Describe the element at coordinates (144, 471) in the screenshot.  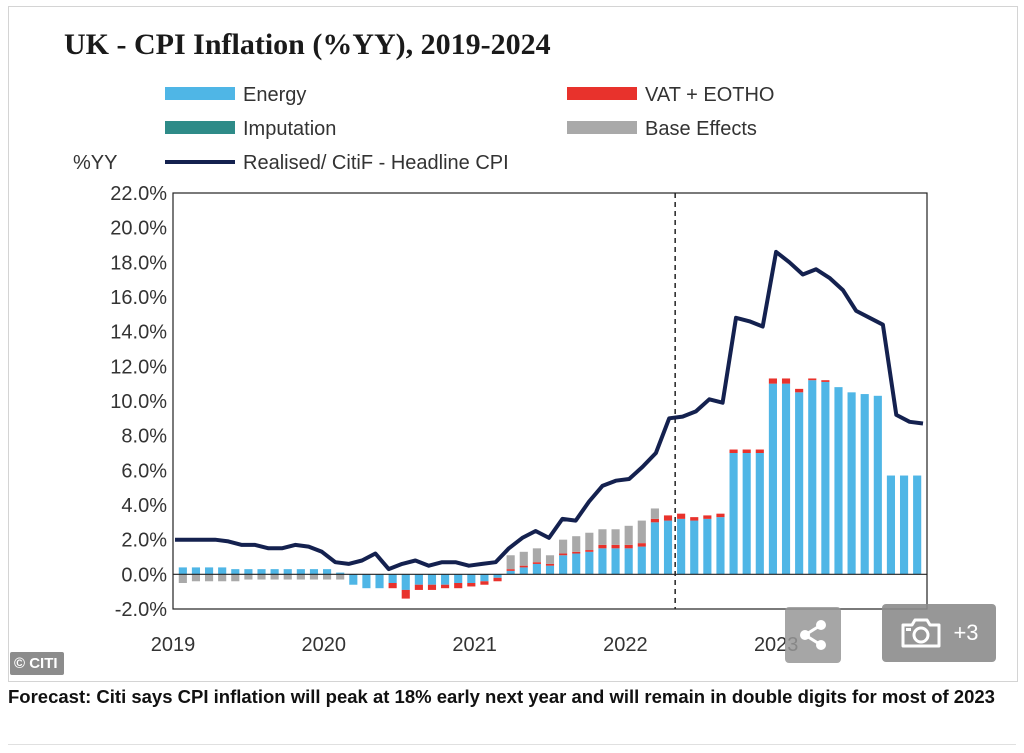
I see `y-tick-label: 6.0%` at that location.